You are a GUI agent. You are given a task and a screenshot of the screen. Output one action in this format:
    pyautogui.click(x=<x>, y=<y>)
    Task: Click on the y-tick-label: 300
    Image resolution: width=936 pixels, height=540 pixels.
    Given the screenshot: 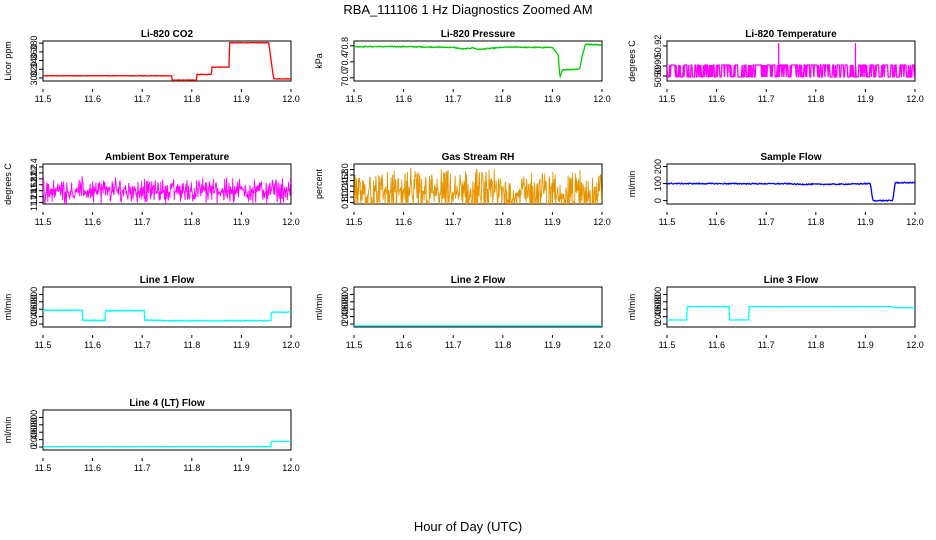 What is the action you would take?
    pyautogui.click(x=34, y=77)
    